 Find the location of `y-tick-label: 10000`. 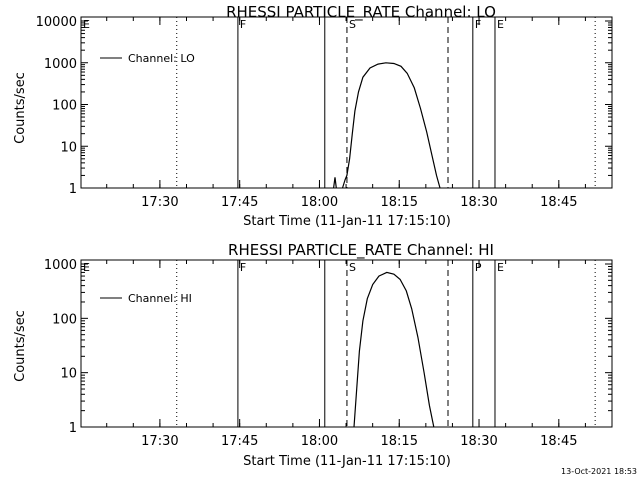

y-tick-label: 10000 is located at coordinates (56, 22).